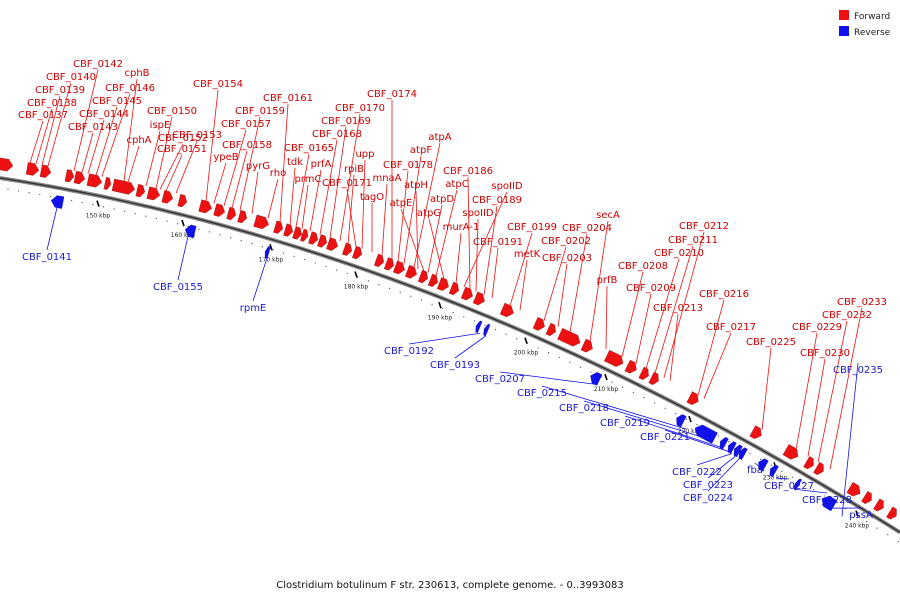 The image size is (900, 600). I want to click on gene-label: CBF_0209, so click(651, 288).